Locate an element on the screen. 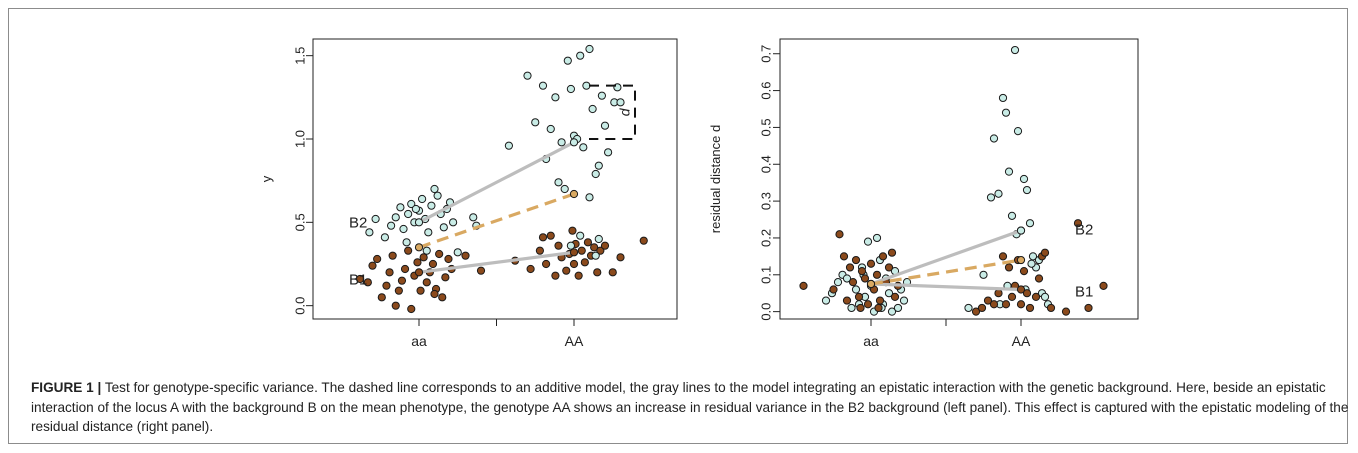 The height and width of the screenshot is (453, 1358). y-tick-label: 0.1 is located at coordinates (765, 275).